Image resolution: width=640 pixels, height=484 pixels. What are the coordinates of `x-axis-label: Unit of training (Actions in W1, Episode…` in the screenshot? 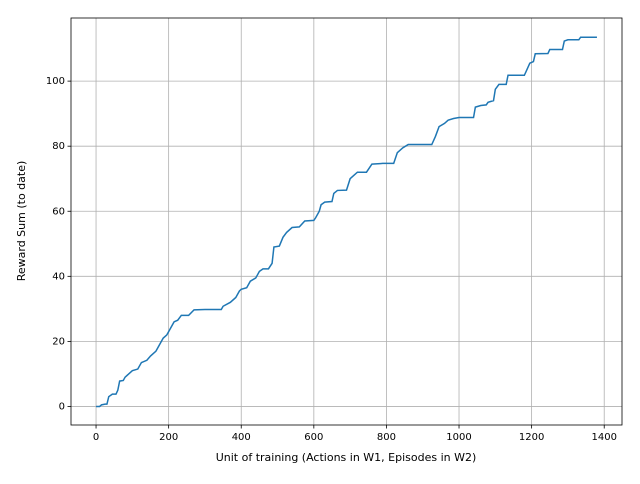 It's located at (346, 457).